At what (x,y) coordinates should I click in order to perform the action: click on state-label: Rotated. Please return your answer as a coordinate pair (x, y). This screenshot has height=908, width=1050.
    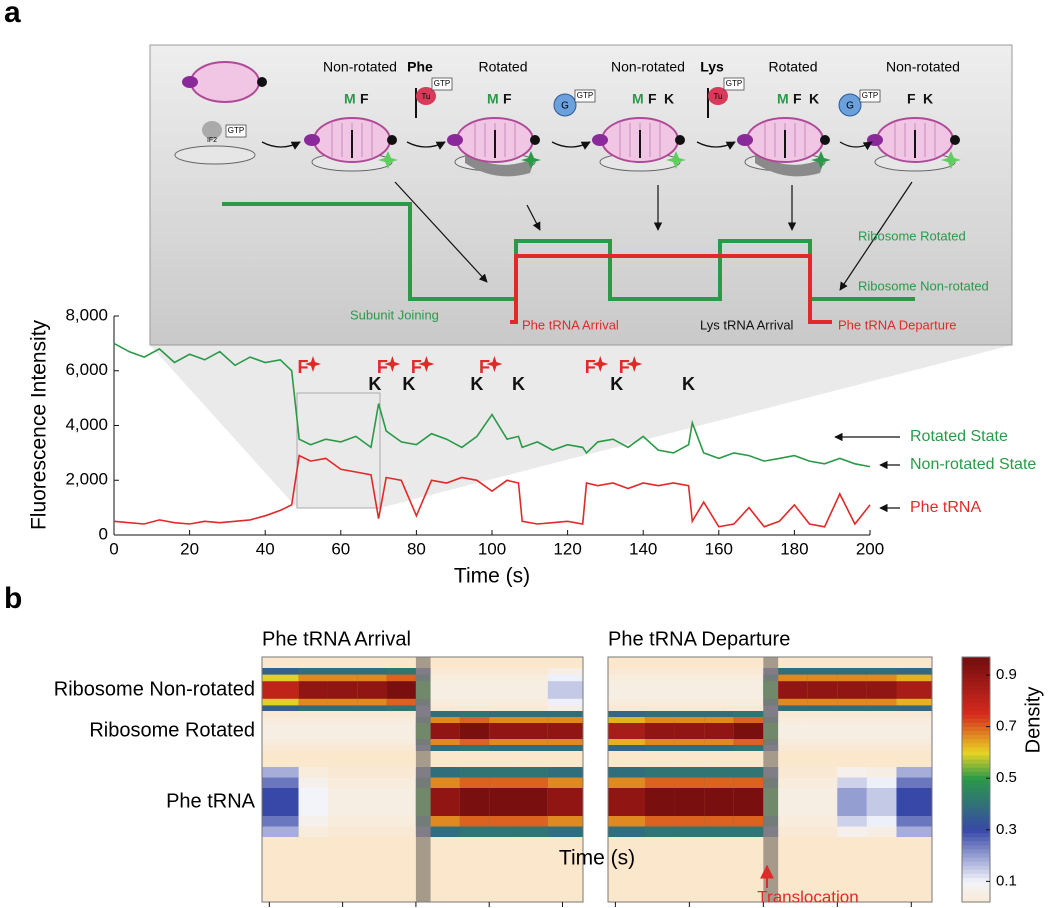
    Looking at the image, I should click on (792, 67).